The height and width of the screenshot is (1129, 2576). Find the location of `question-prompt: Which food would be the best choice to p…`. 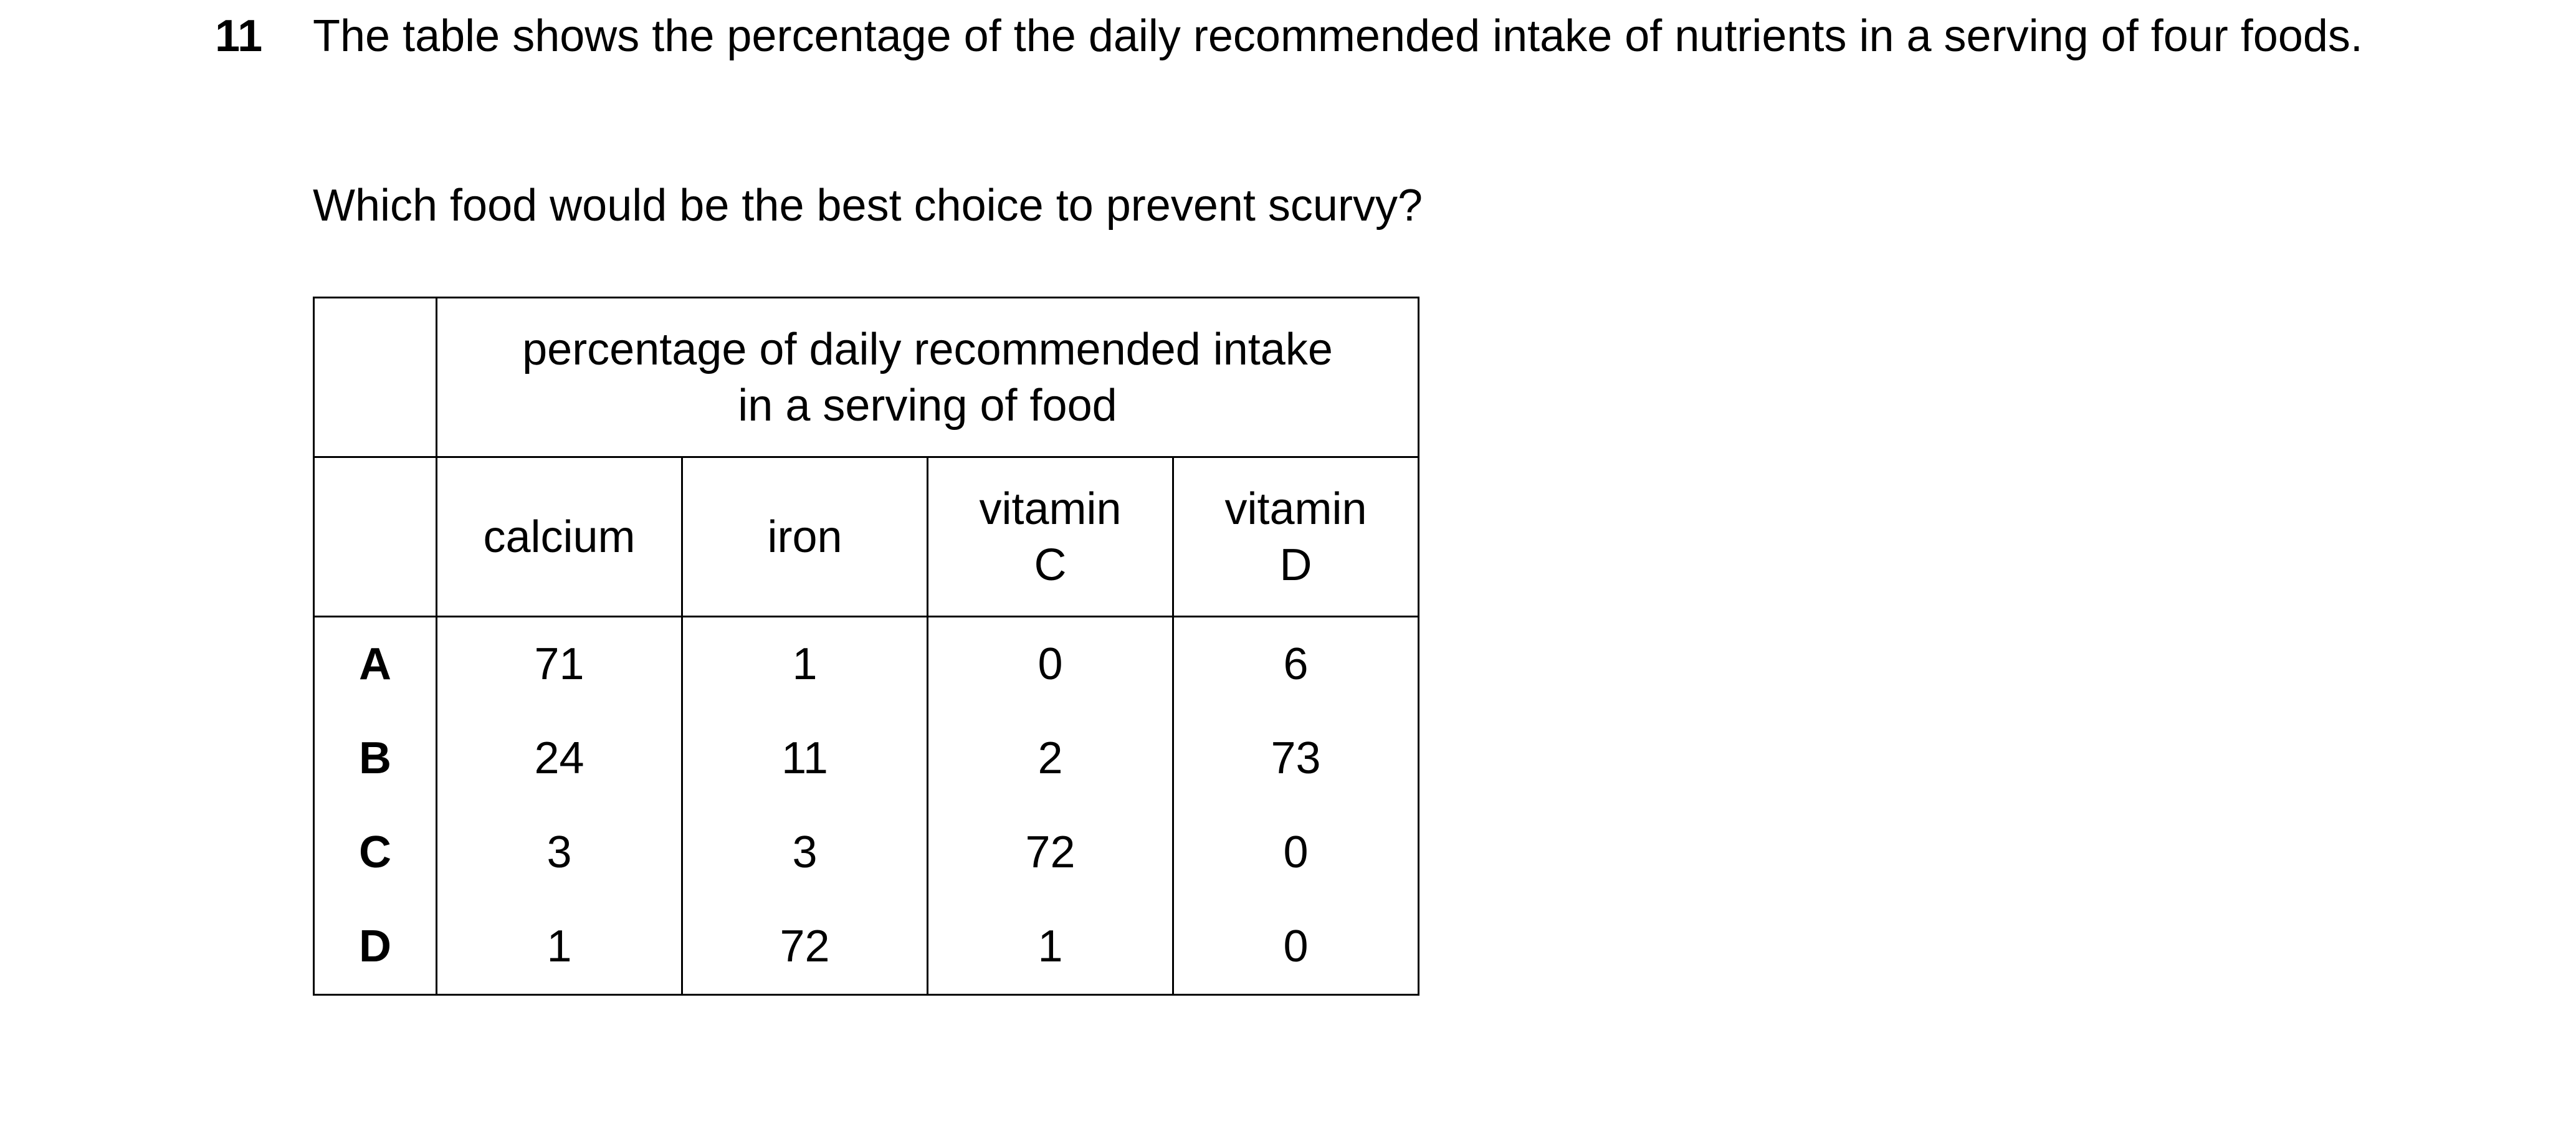

question-prompt: Which food would be the best choice to p… is located at coordinates (868, 206).